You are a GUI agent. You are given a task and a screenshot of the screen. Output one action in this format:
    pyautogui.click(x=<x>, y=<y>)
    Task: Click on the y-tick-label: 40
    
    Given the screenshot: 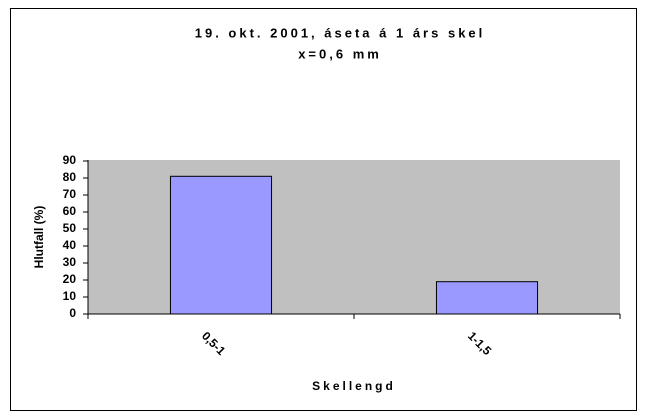 What is the action you would take?
    pyautogui.click(x=70, y=245)
    